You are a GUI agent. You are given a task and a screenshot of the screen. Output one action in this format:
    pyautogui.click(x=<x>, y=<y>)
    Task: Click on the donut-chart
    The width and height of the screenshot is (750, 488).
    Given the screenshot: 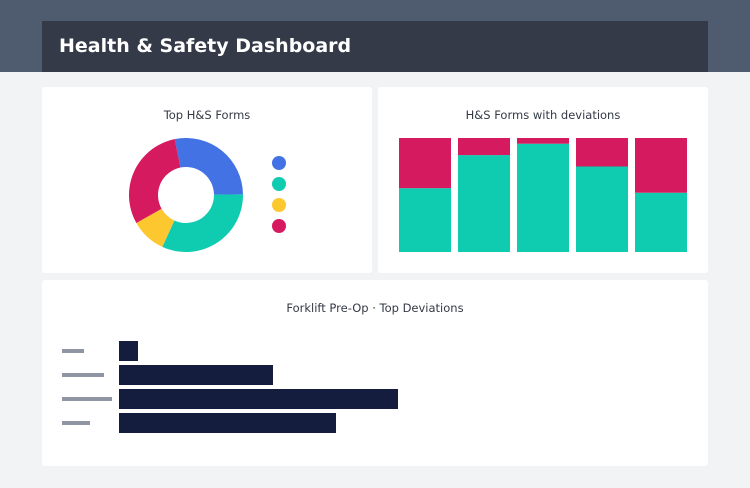 What is the action you would take?
    pyautogui.click(x=207, y=195)
    